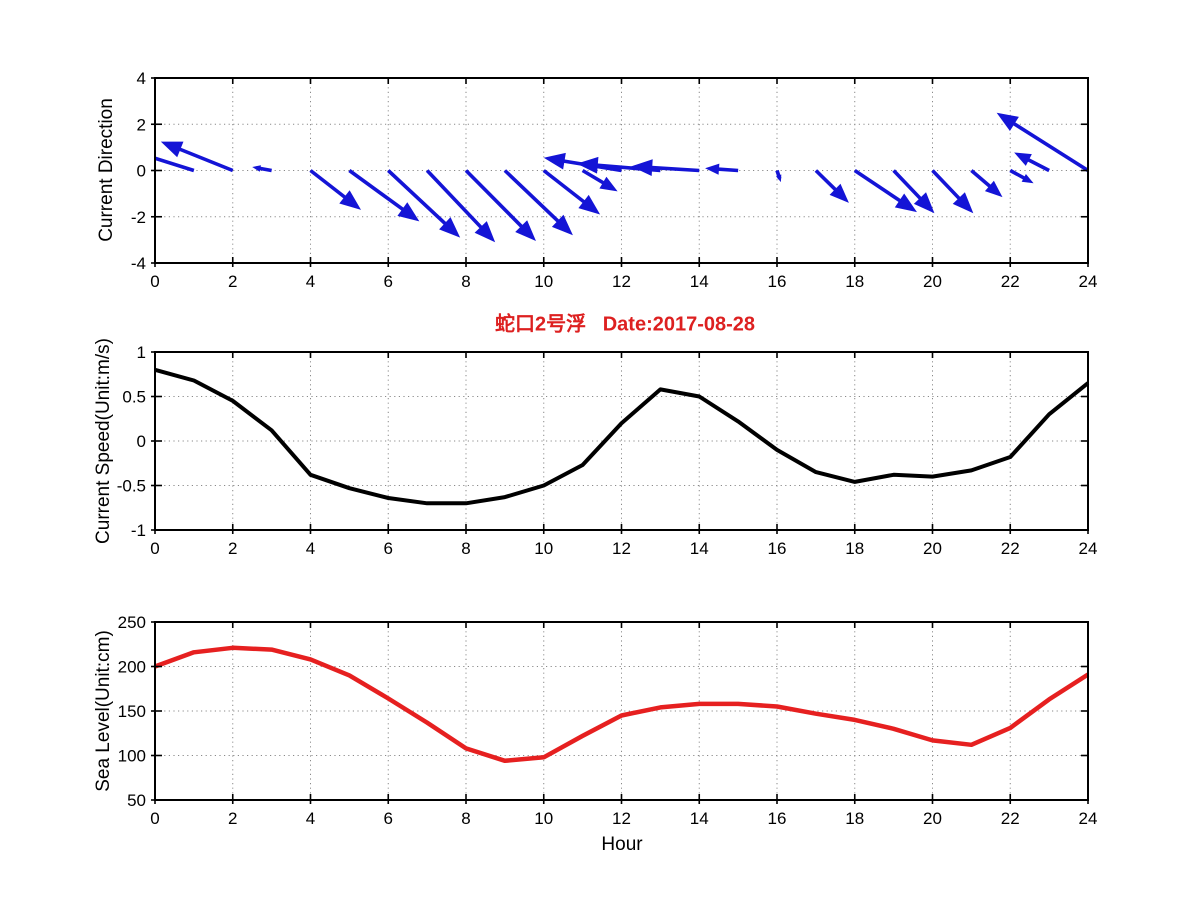 Image resolution: width=1201 pixels, height=901 pixels. What do you see at coordinates (138, 530) in the screenshot?
I see `y-tick-label: -1` at bounding box center [138, 530].